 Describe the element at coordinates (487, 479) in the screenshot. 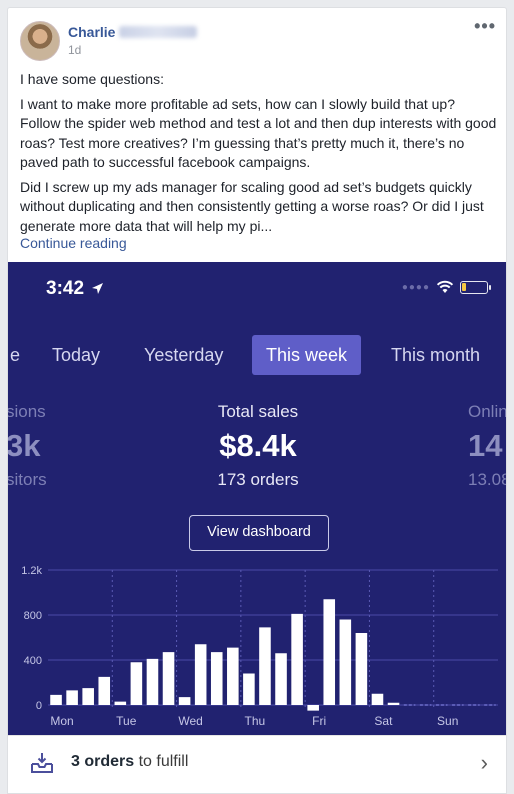

I see `metric-sub: 13.08` at that location.